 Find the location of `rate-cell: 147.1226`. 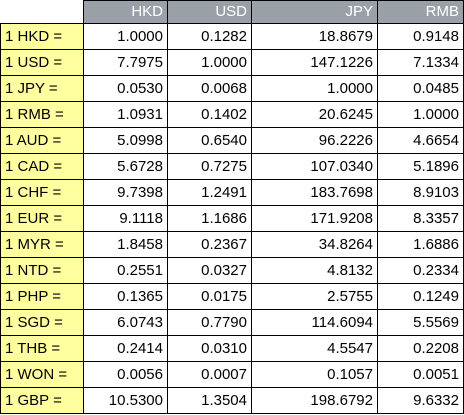

rate-cell: 147.1226 is located at coordinates (314, 62).